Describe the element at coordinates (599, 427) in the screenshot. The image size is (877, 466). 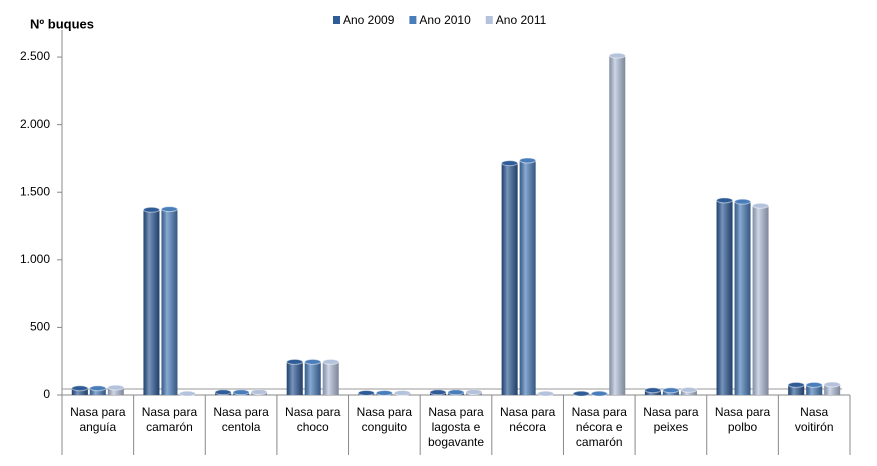
I see `x-tick-label: Nasa para nécora e camarón` at that location.